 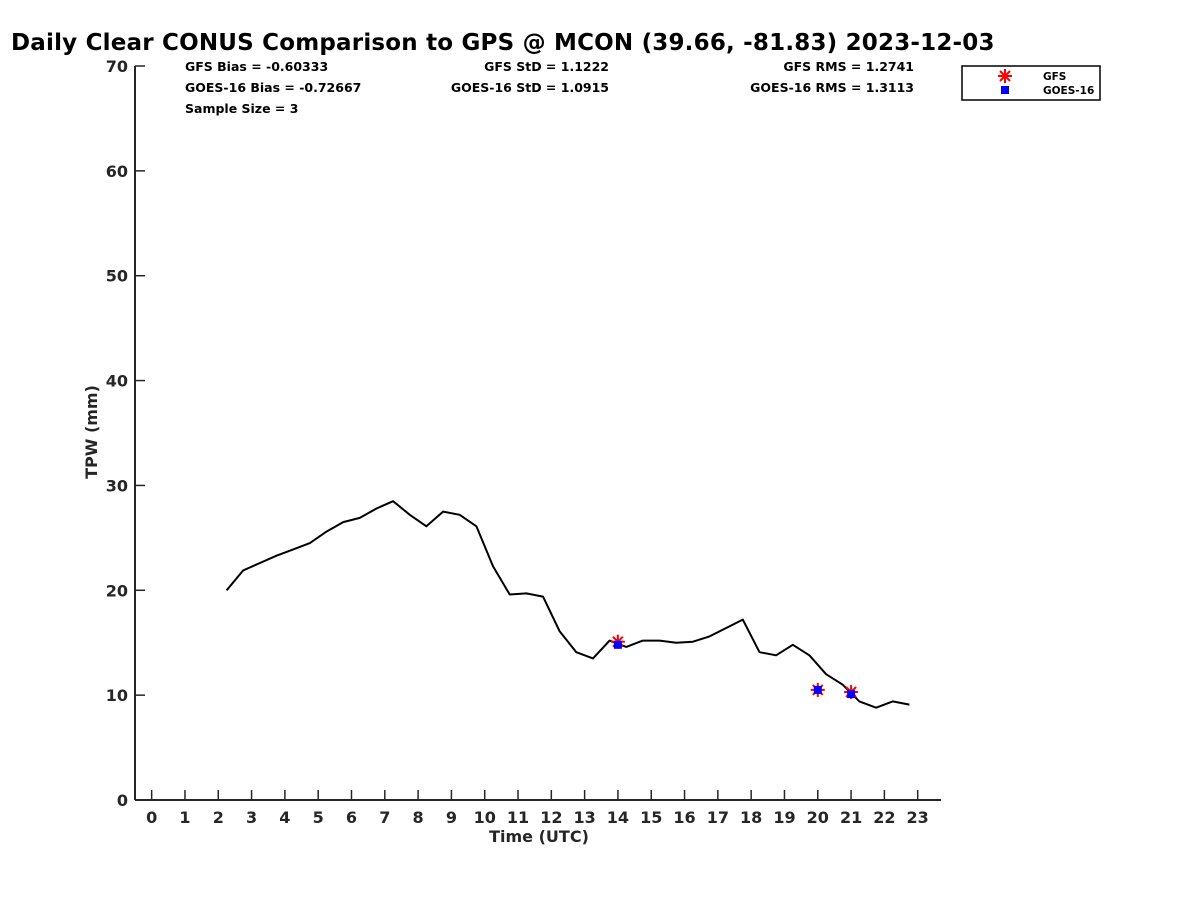 I want to click on x-tick-label: 2, so click(x=218, y=817).